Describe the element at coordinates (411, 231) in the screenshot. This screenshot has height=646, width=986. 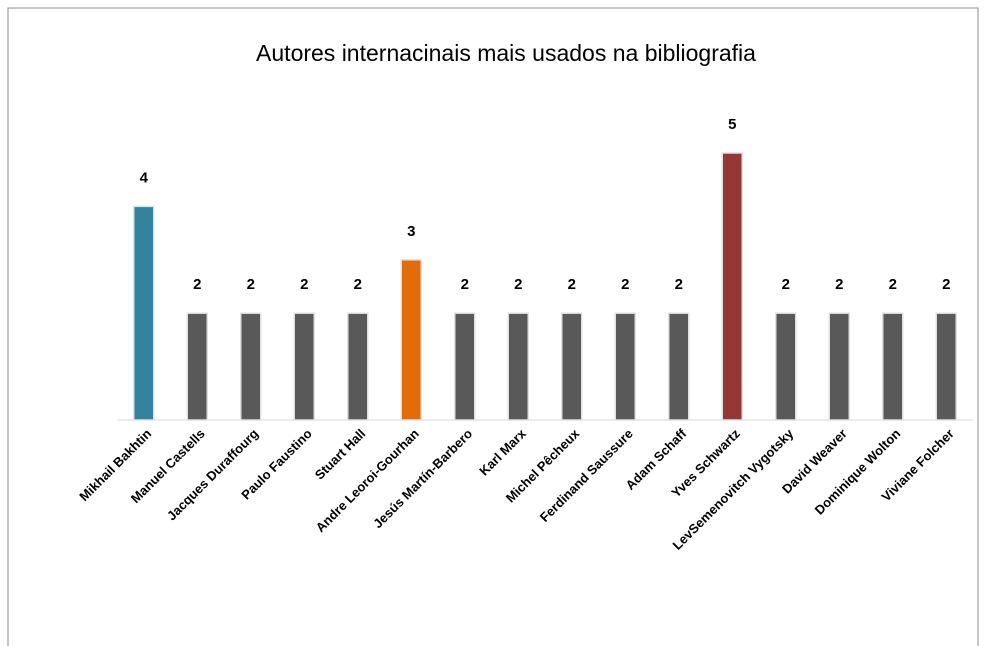
I see `data-label: 3` at that location.